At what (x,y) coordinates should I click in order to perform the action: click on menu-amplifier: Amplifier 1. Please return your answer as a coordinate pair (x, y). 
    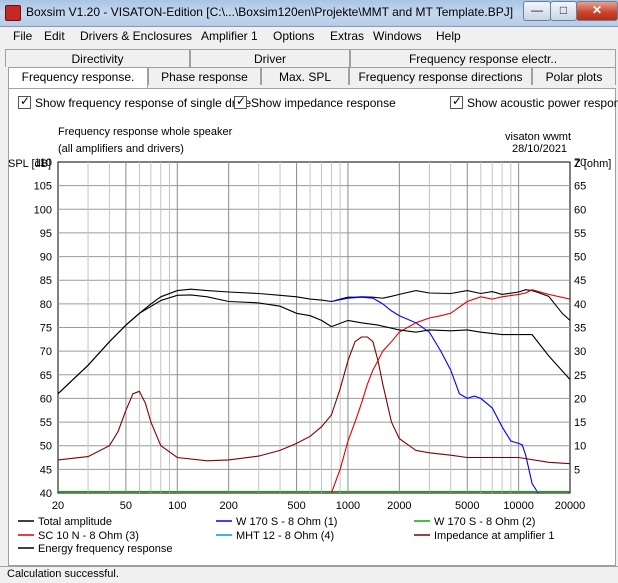
    Looking at the image, I should click on (229, 36).